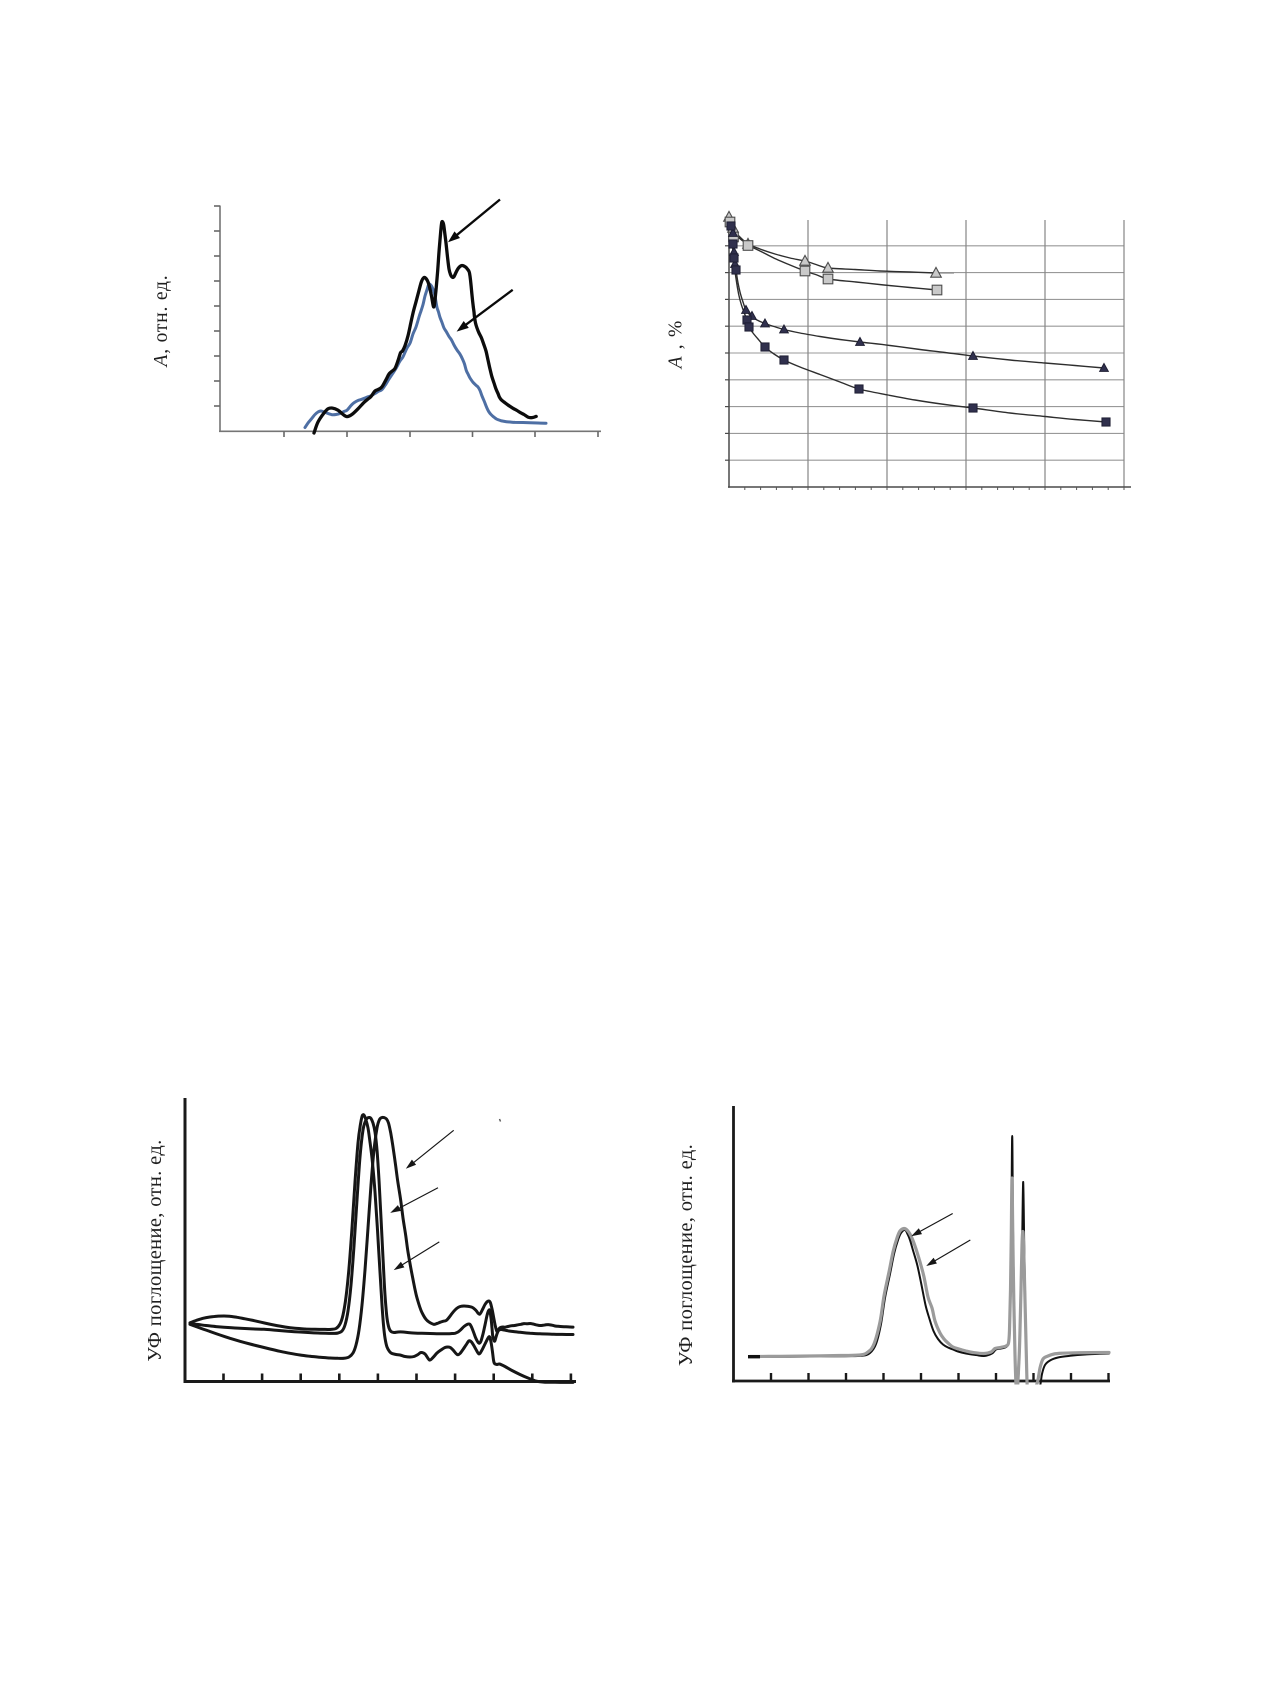 The image size is (1270, 1688). I want to click on svg-text: A , %, so click(676, 345).